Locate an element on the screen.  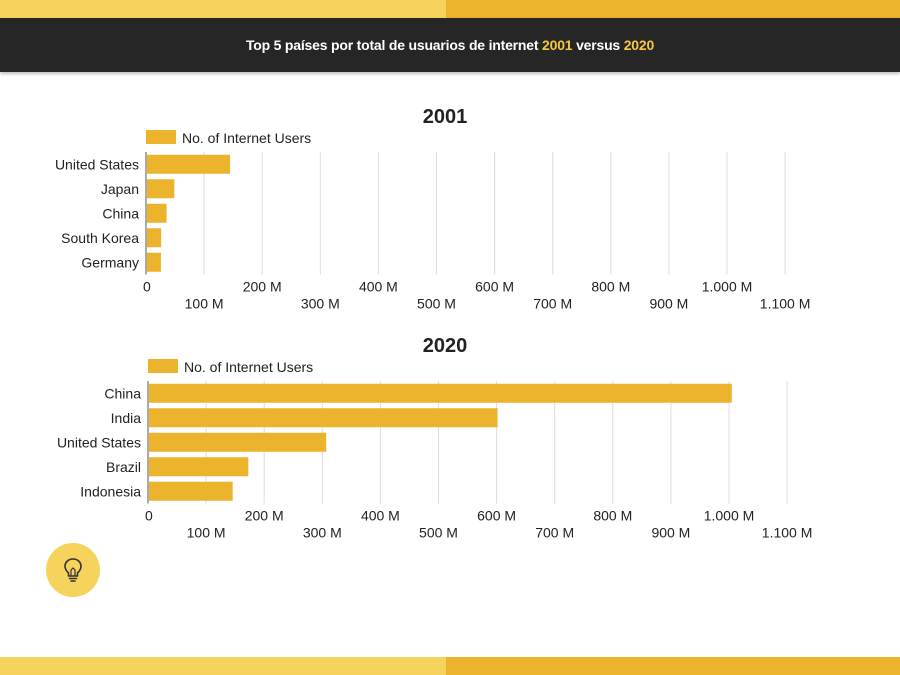
category-label: India is located at coordinates (126, 418).